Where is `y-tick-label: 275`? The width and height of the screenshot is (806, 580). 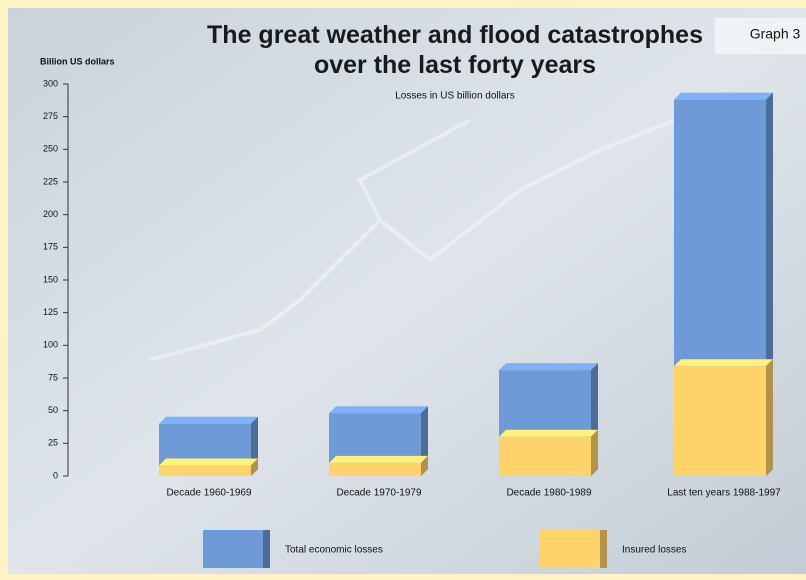
y-tick-label: 275 is located at coordinates (50, 116).